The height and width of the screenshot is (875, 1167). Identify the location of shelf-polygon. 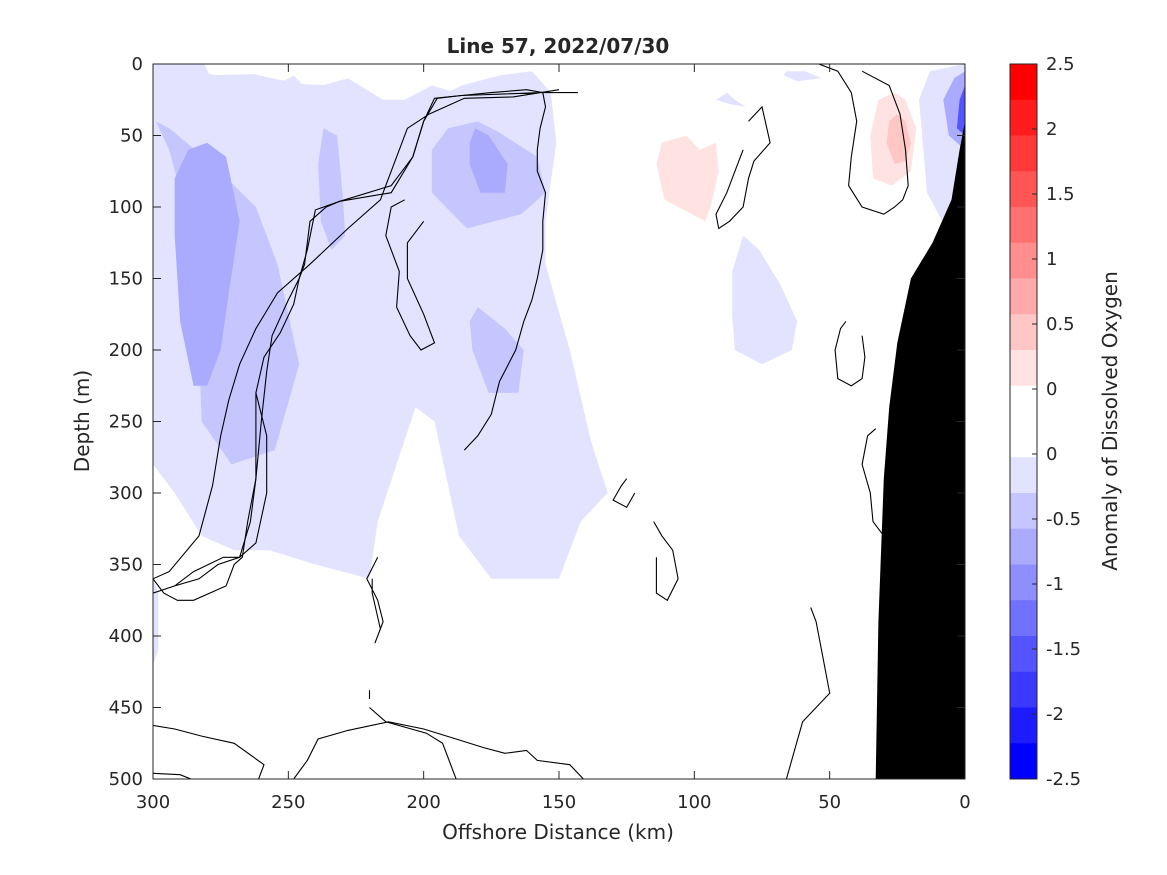
(920, 450).